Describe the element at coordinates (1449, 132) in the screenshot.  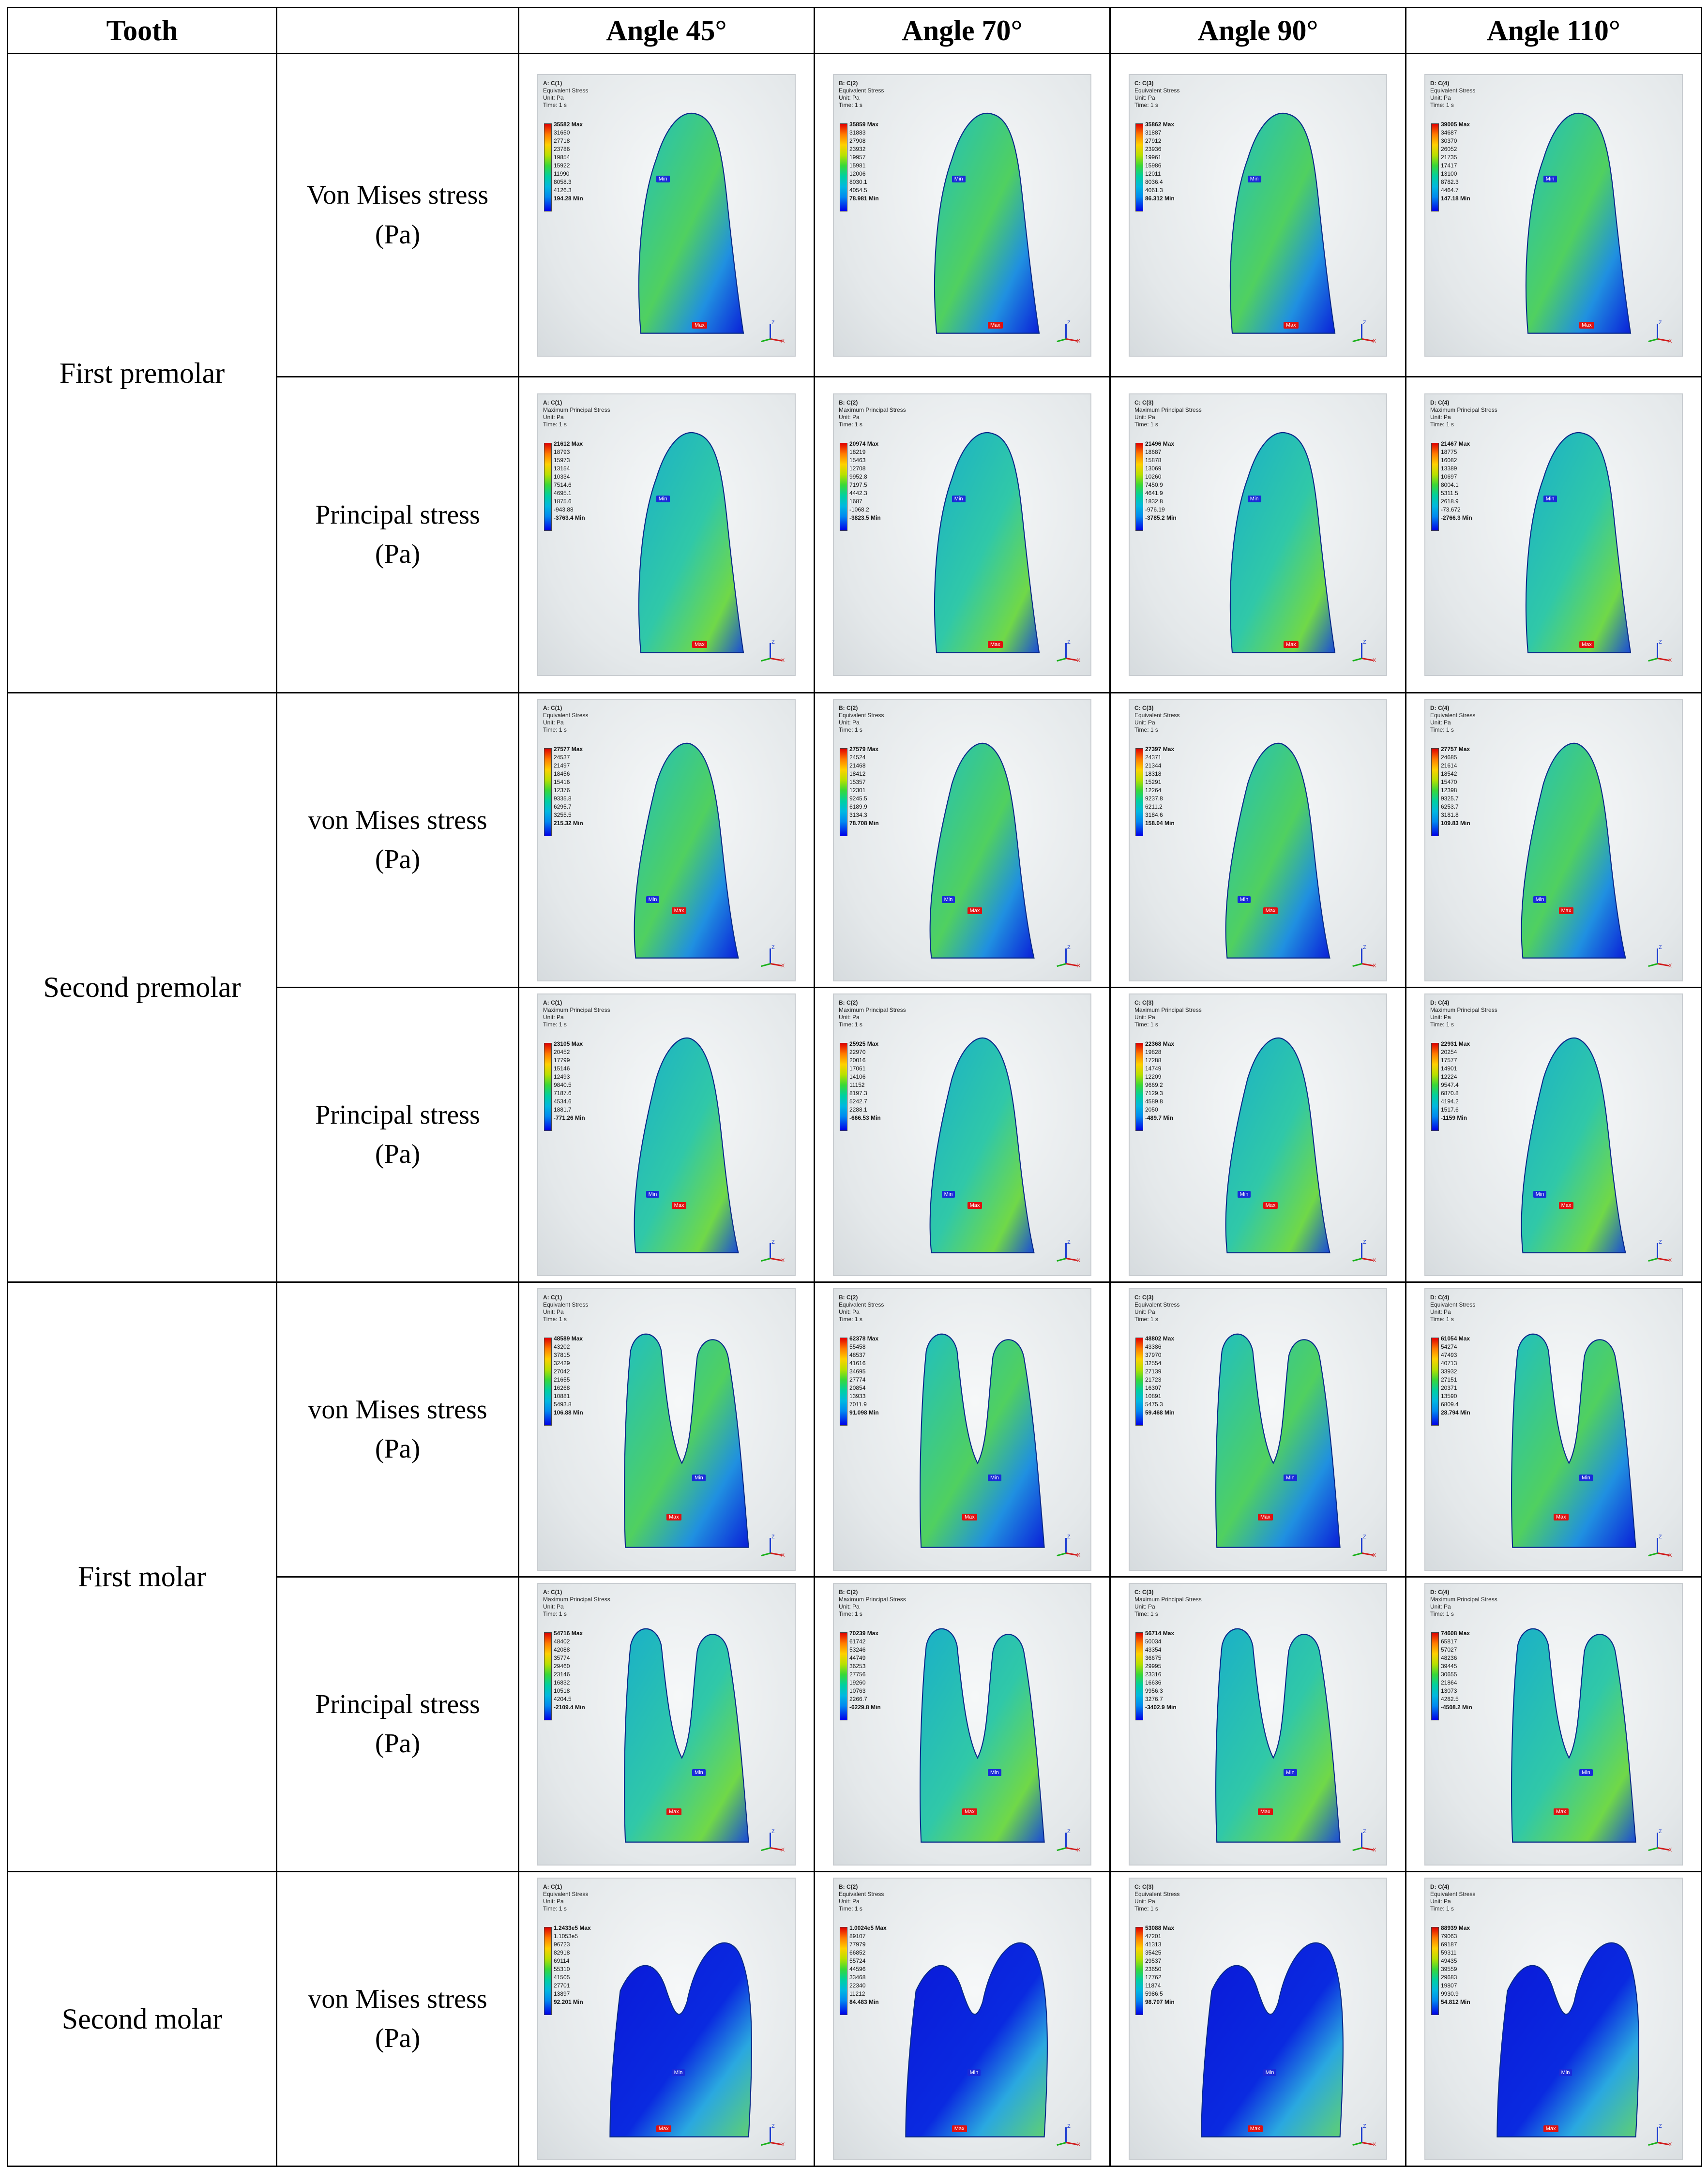
I see `legend-value: 34687` at that location.